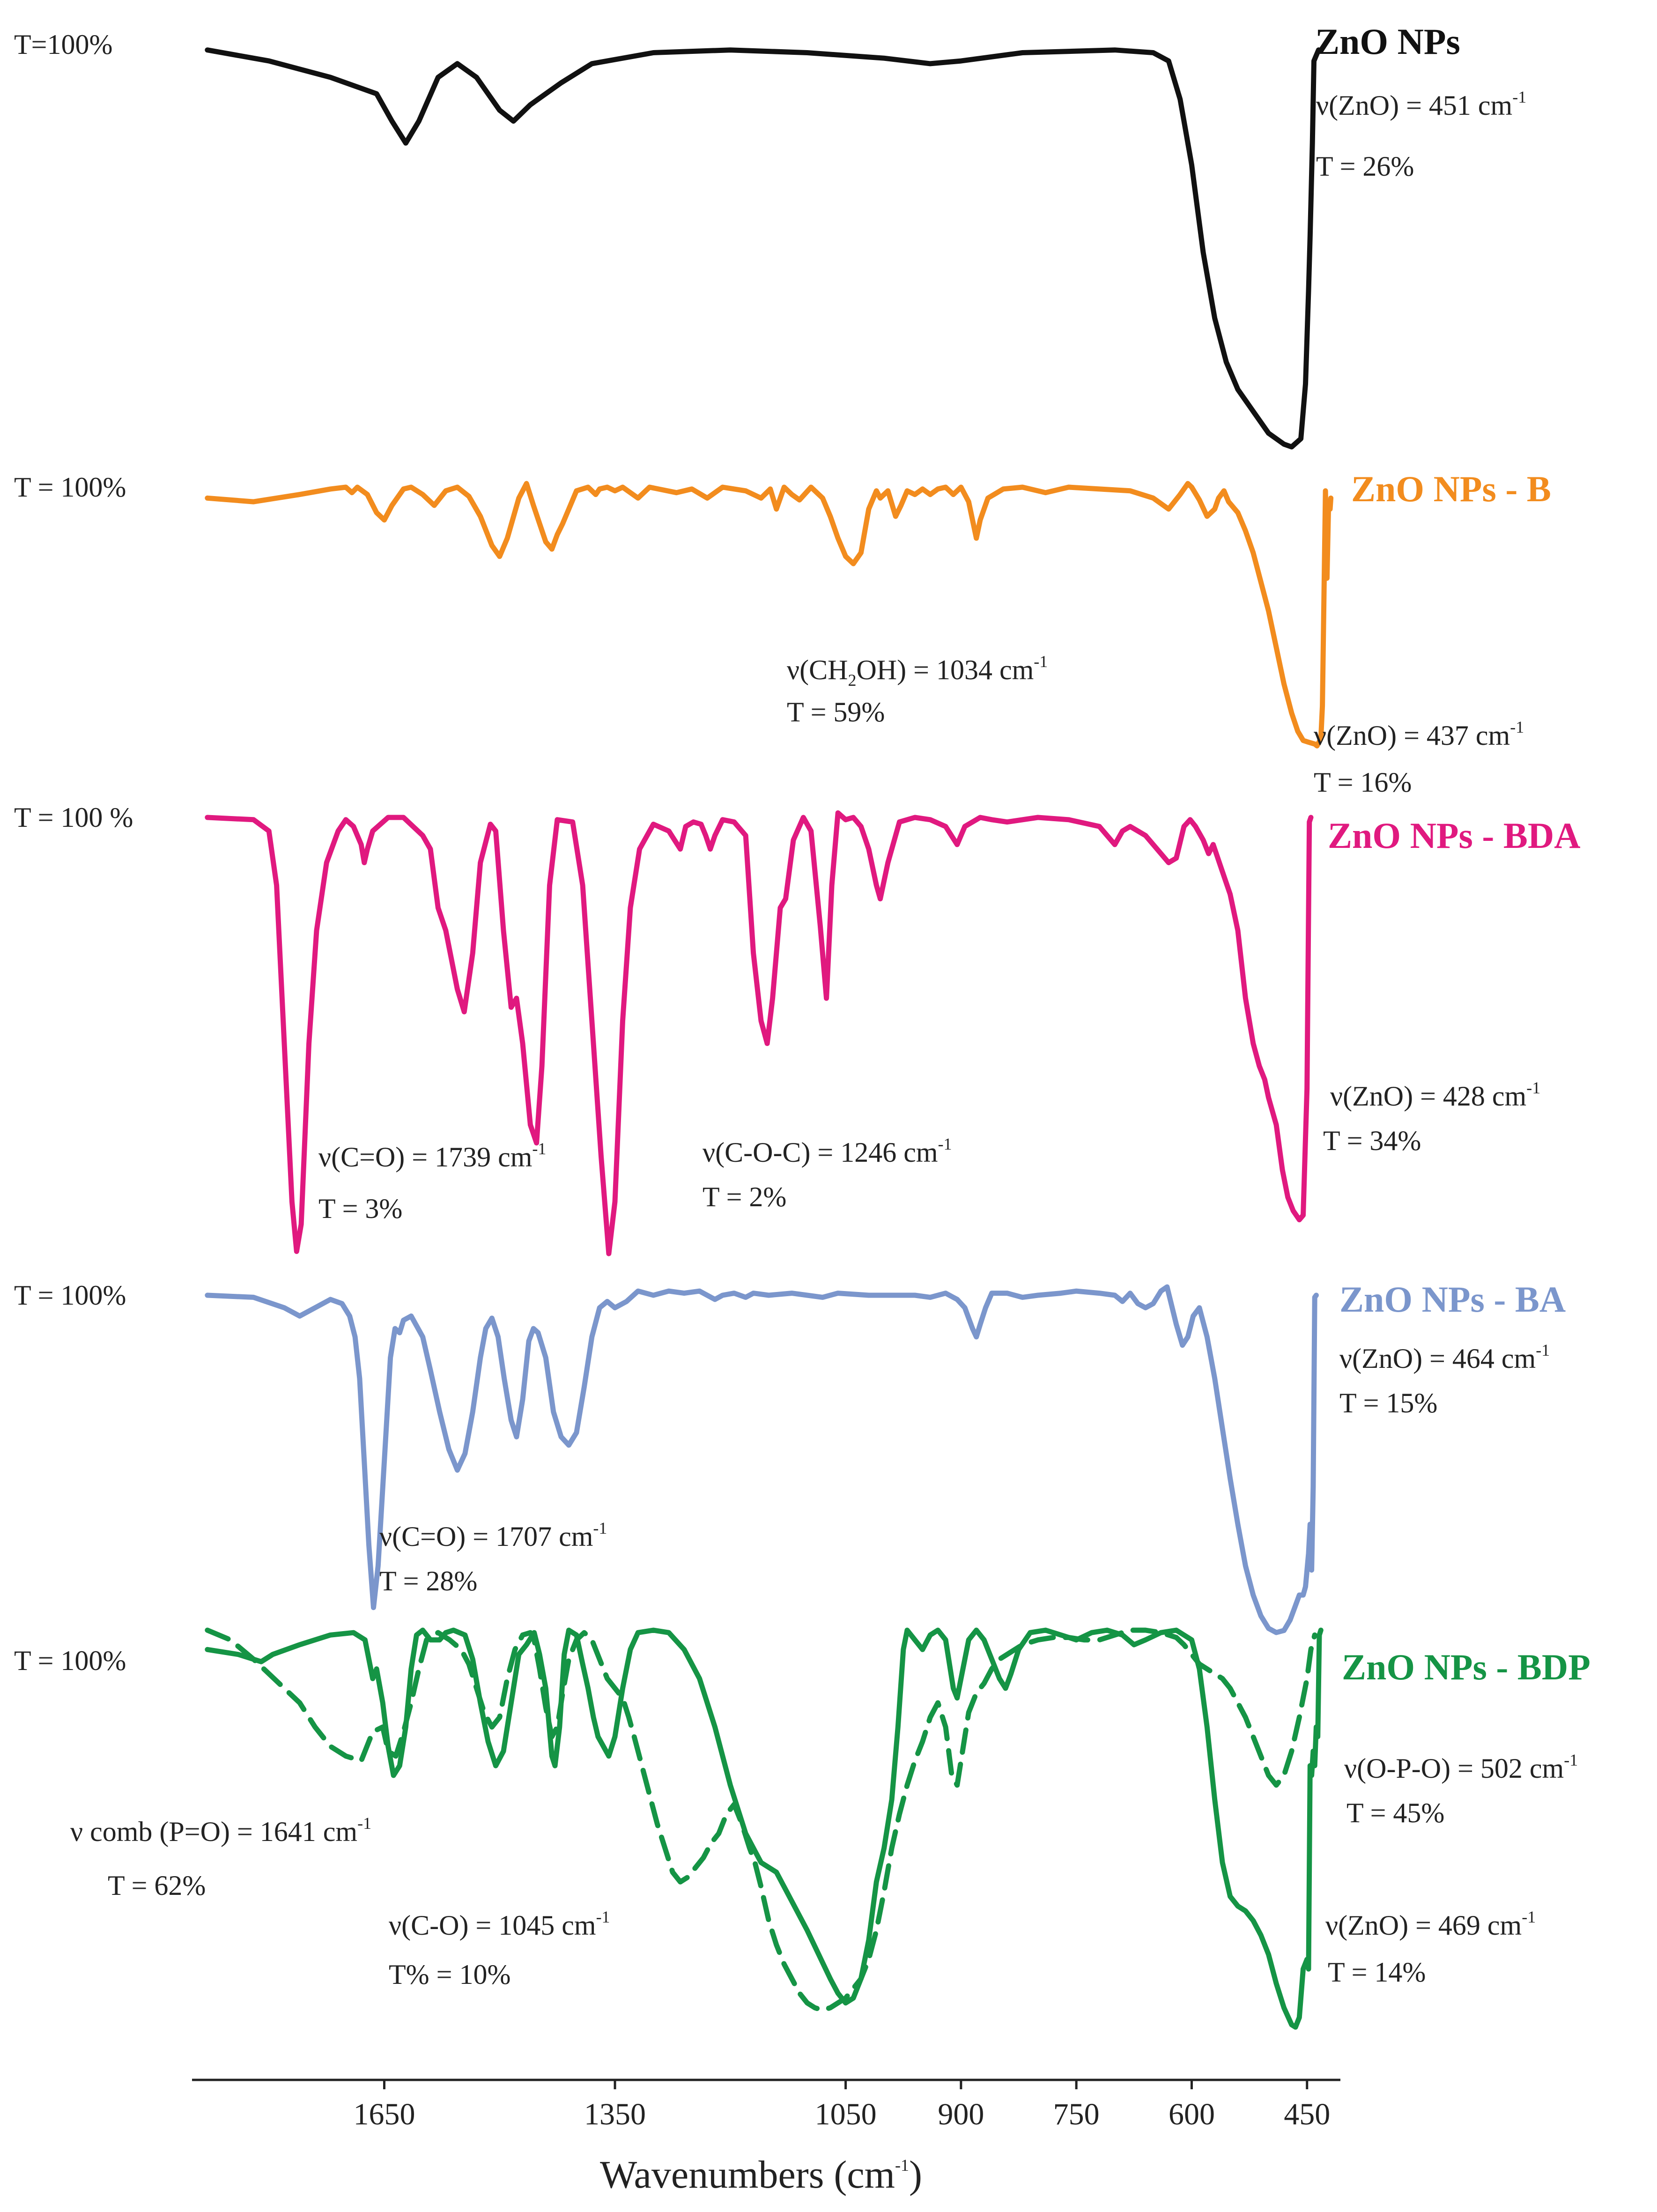 The height and width of the screenshot is (2212, 1657). I want to click on annotation-zno-nps-1: T = 26%, so click(1365, 166).